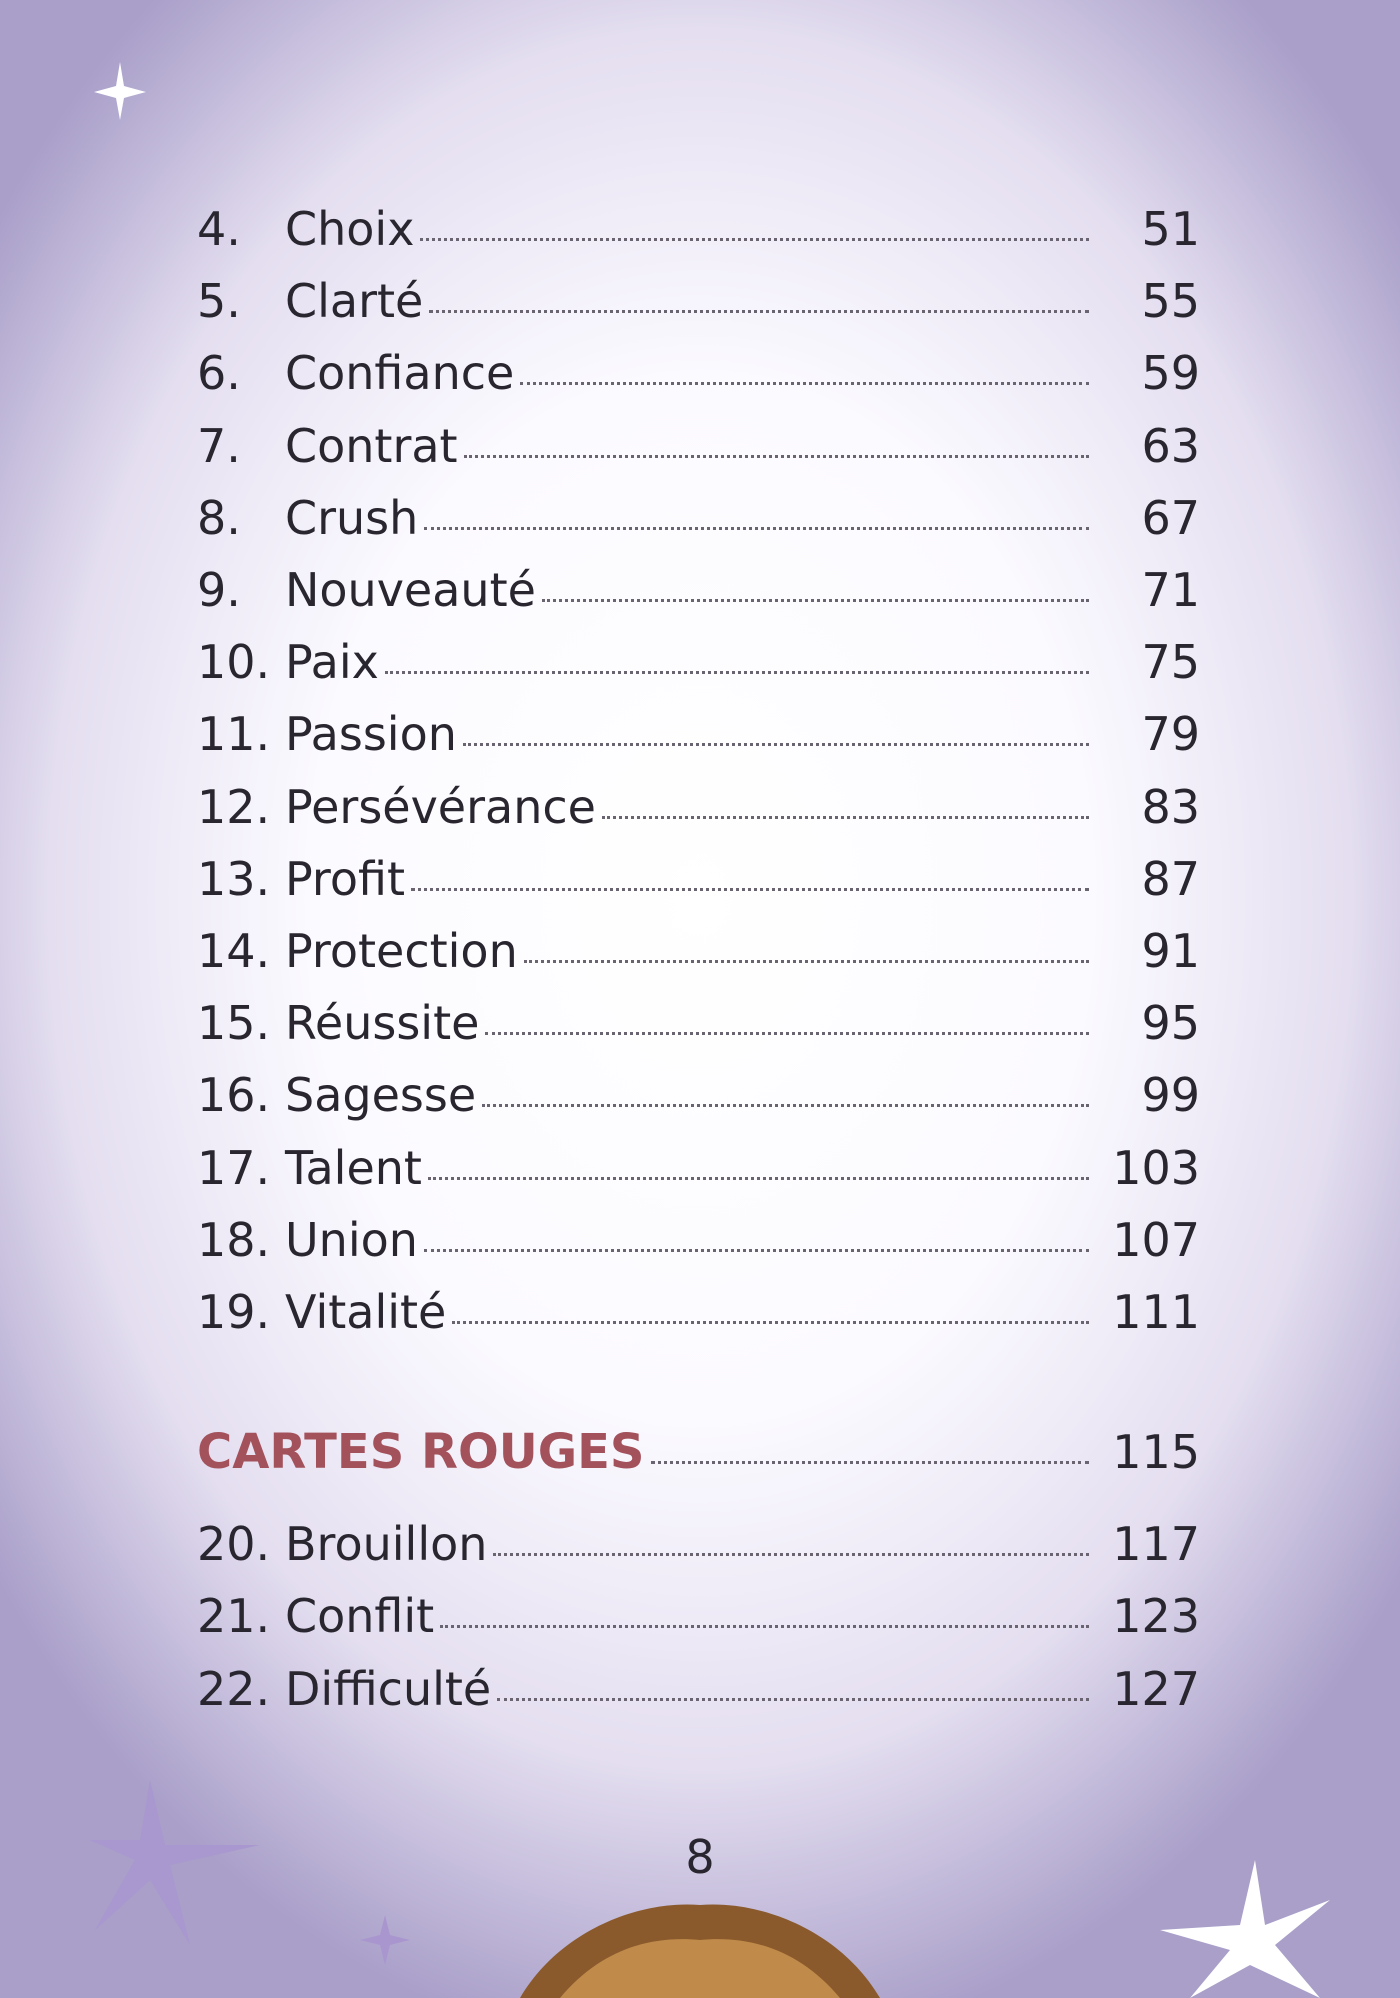 The image size is (1400, 1998). I want to click on entry-title: Clarté, so click(354, 301).